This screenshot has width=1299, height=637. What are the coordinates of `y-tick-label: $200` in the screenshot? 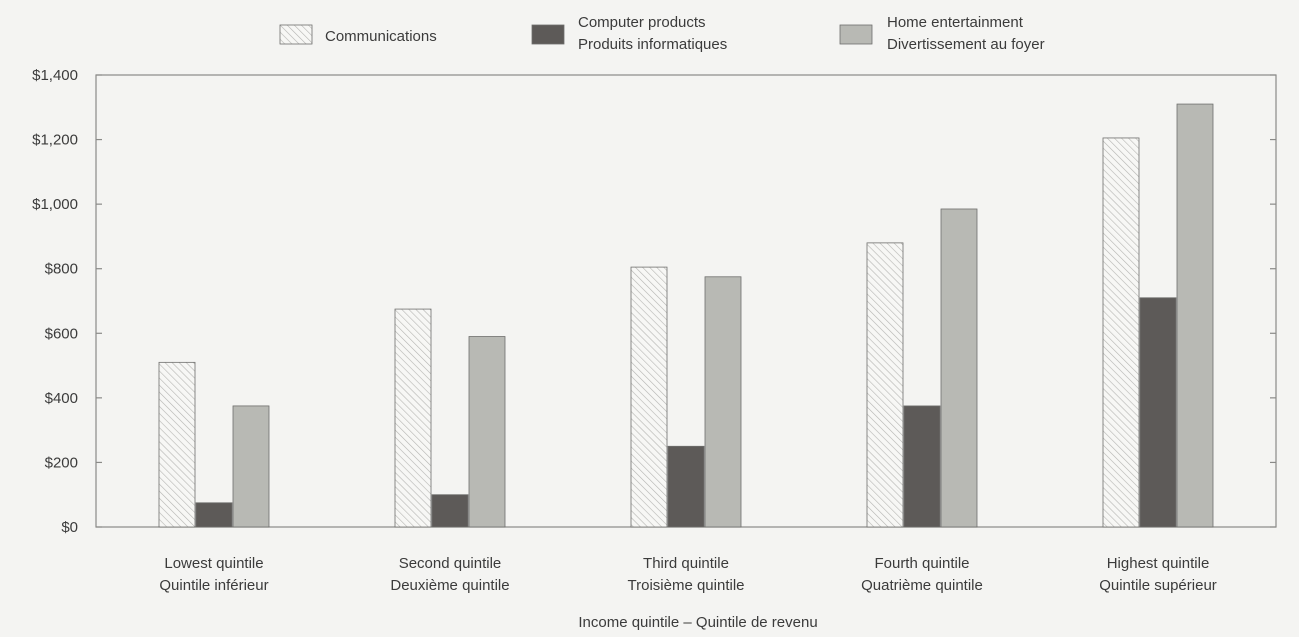 It's located at (61, 462).